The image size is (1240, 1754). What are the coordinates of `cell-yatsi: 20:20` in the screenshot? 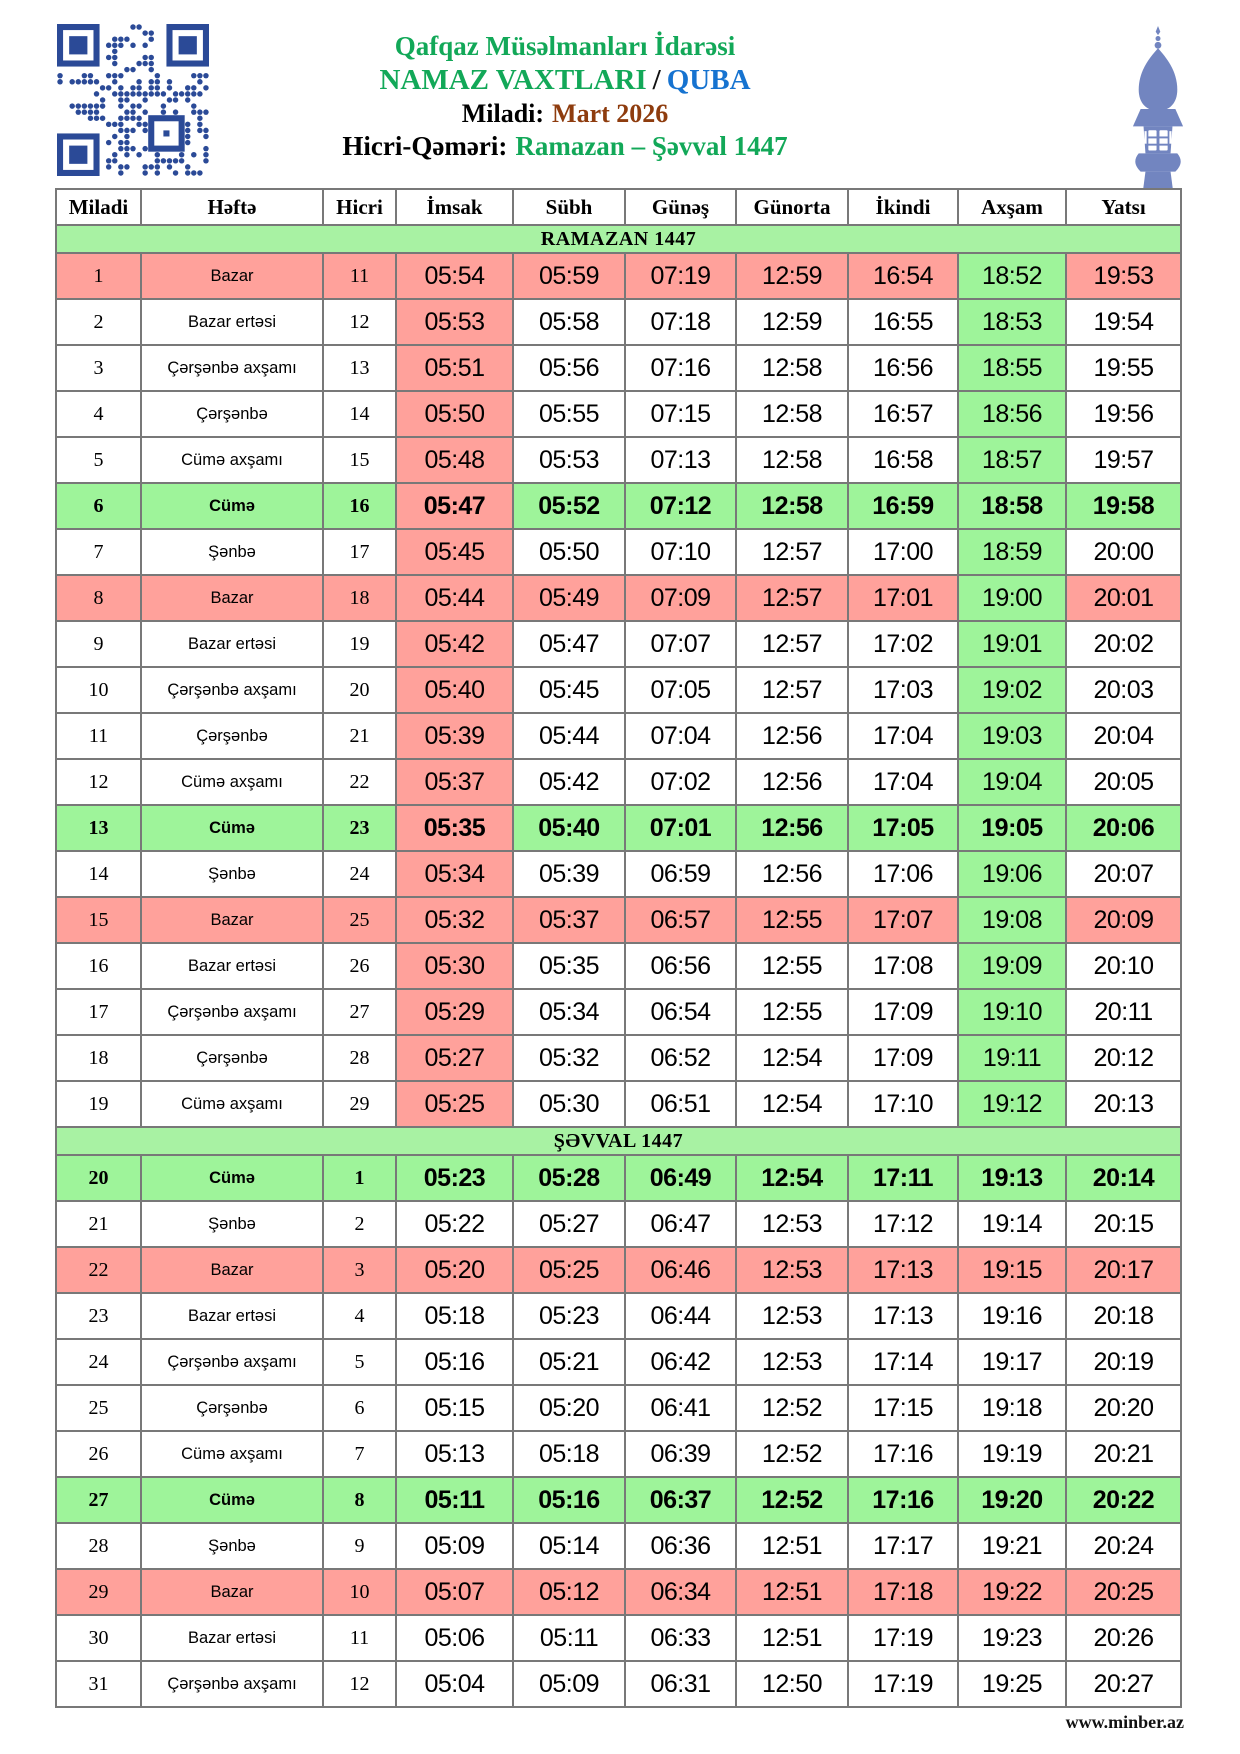 It's located at (1123, 1408).